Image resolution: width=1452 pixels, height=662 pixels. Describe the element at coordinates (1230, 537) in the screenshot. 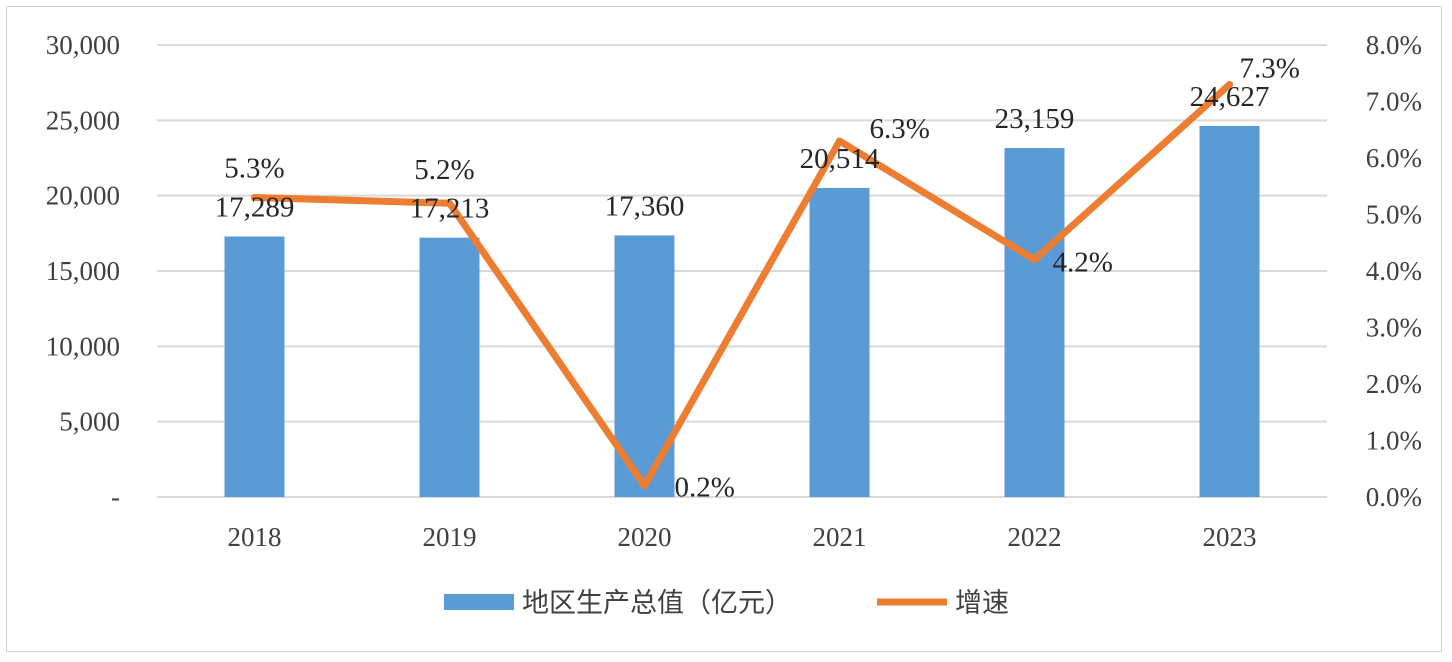

I see `x-tick-label: 2023` at that location.